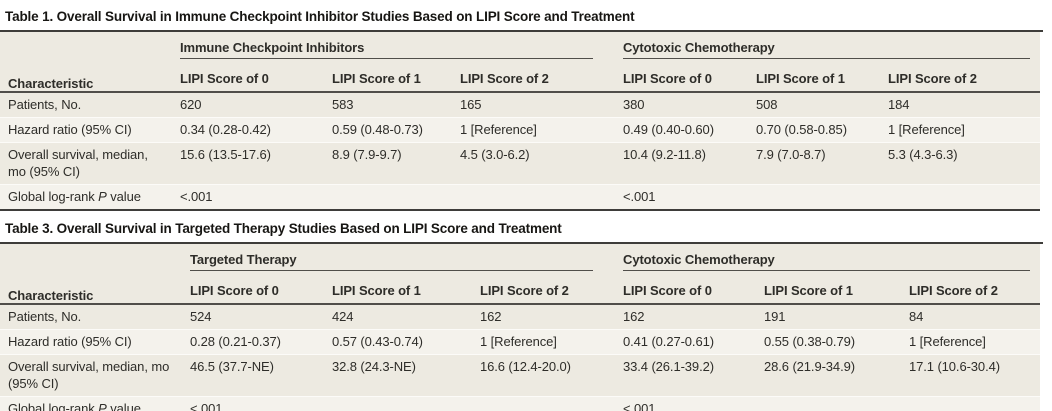  Describe the element at coordinates (248, 76) in the screenshot. I see `col-header-ici-lipi-0: LIPI Score of 0` at that location.